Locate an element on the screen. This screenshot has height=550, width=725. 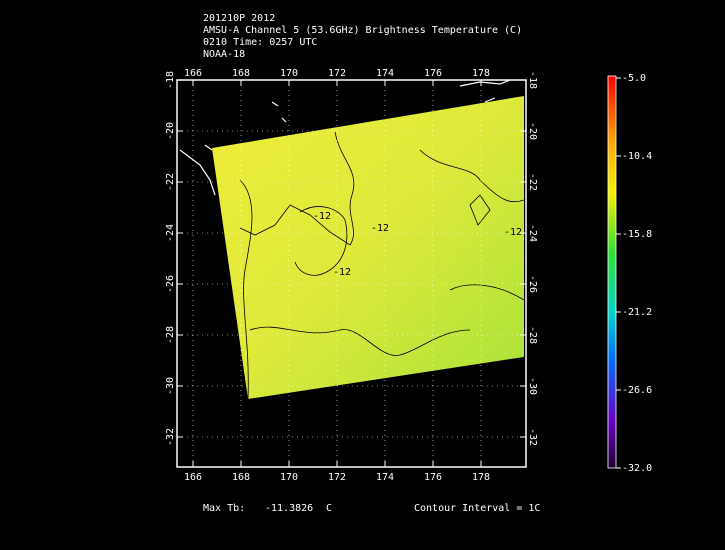
lat-label-left: -20 is located at coordinates (170, 131).